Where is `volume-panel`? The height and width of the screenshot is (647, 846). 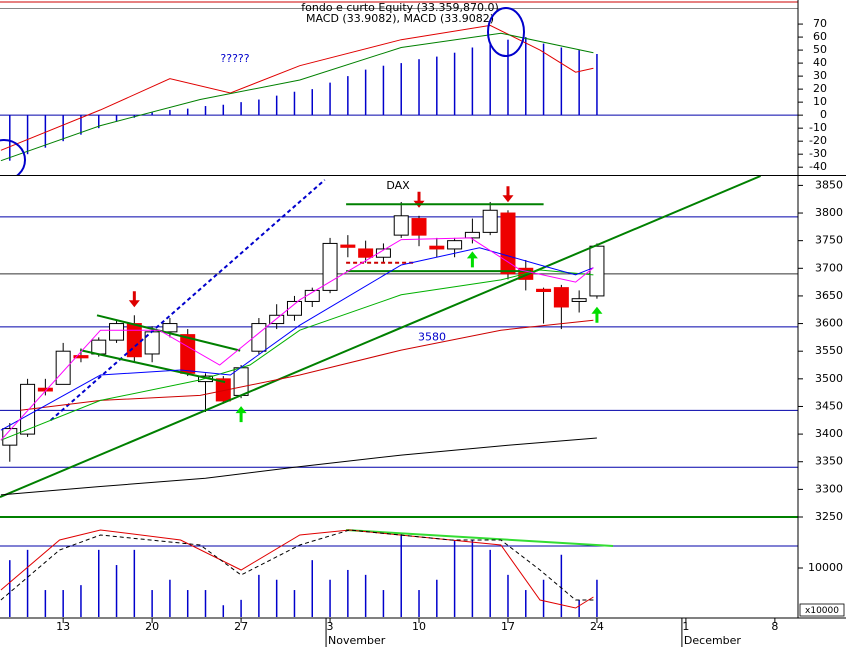
volume-panel is located at coordinates (399, 573).